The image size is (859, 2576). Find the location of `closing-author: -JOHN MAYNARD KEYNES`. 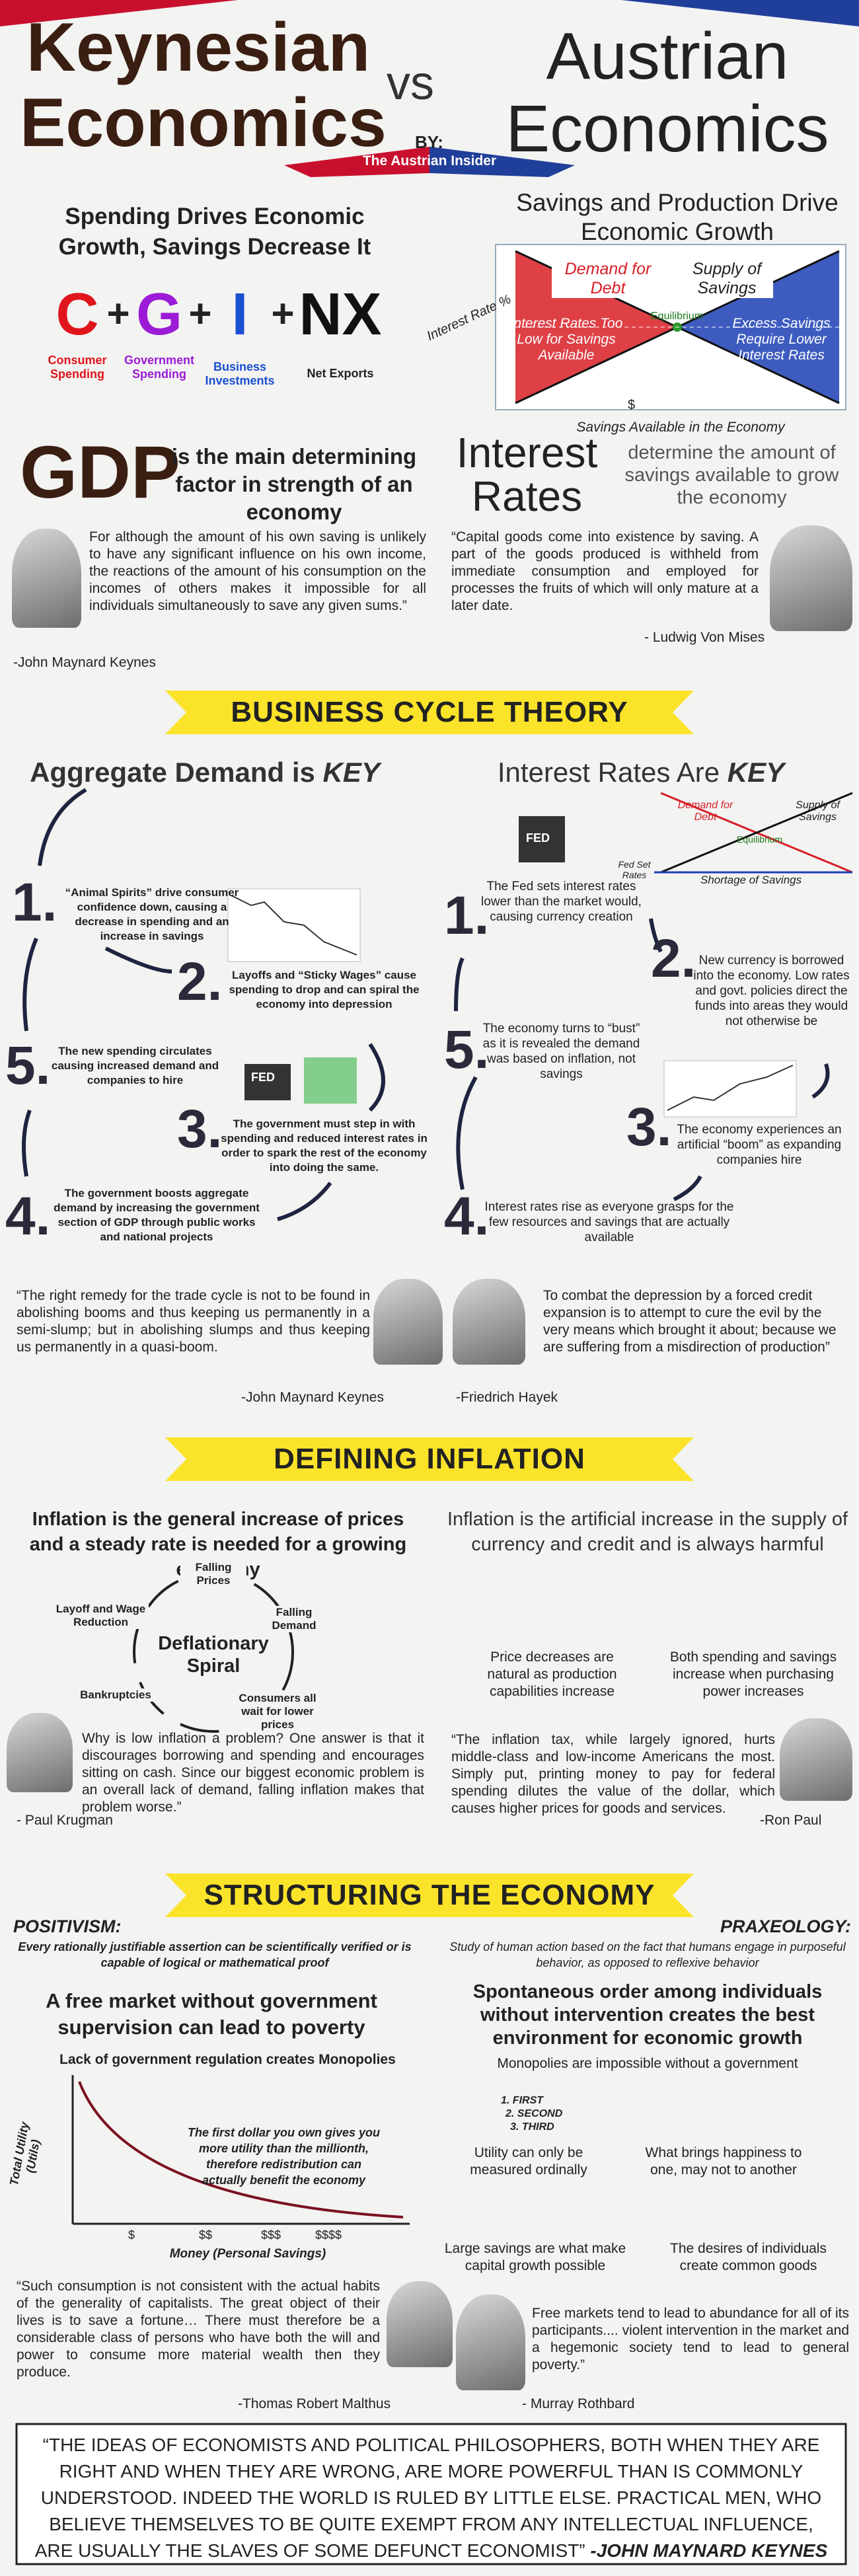

closing-author: -JOHN MAYNARD KEYNES is located at coordinates (709, 2550).